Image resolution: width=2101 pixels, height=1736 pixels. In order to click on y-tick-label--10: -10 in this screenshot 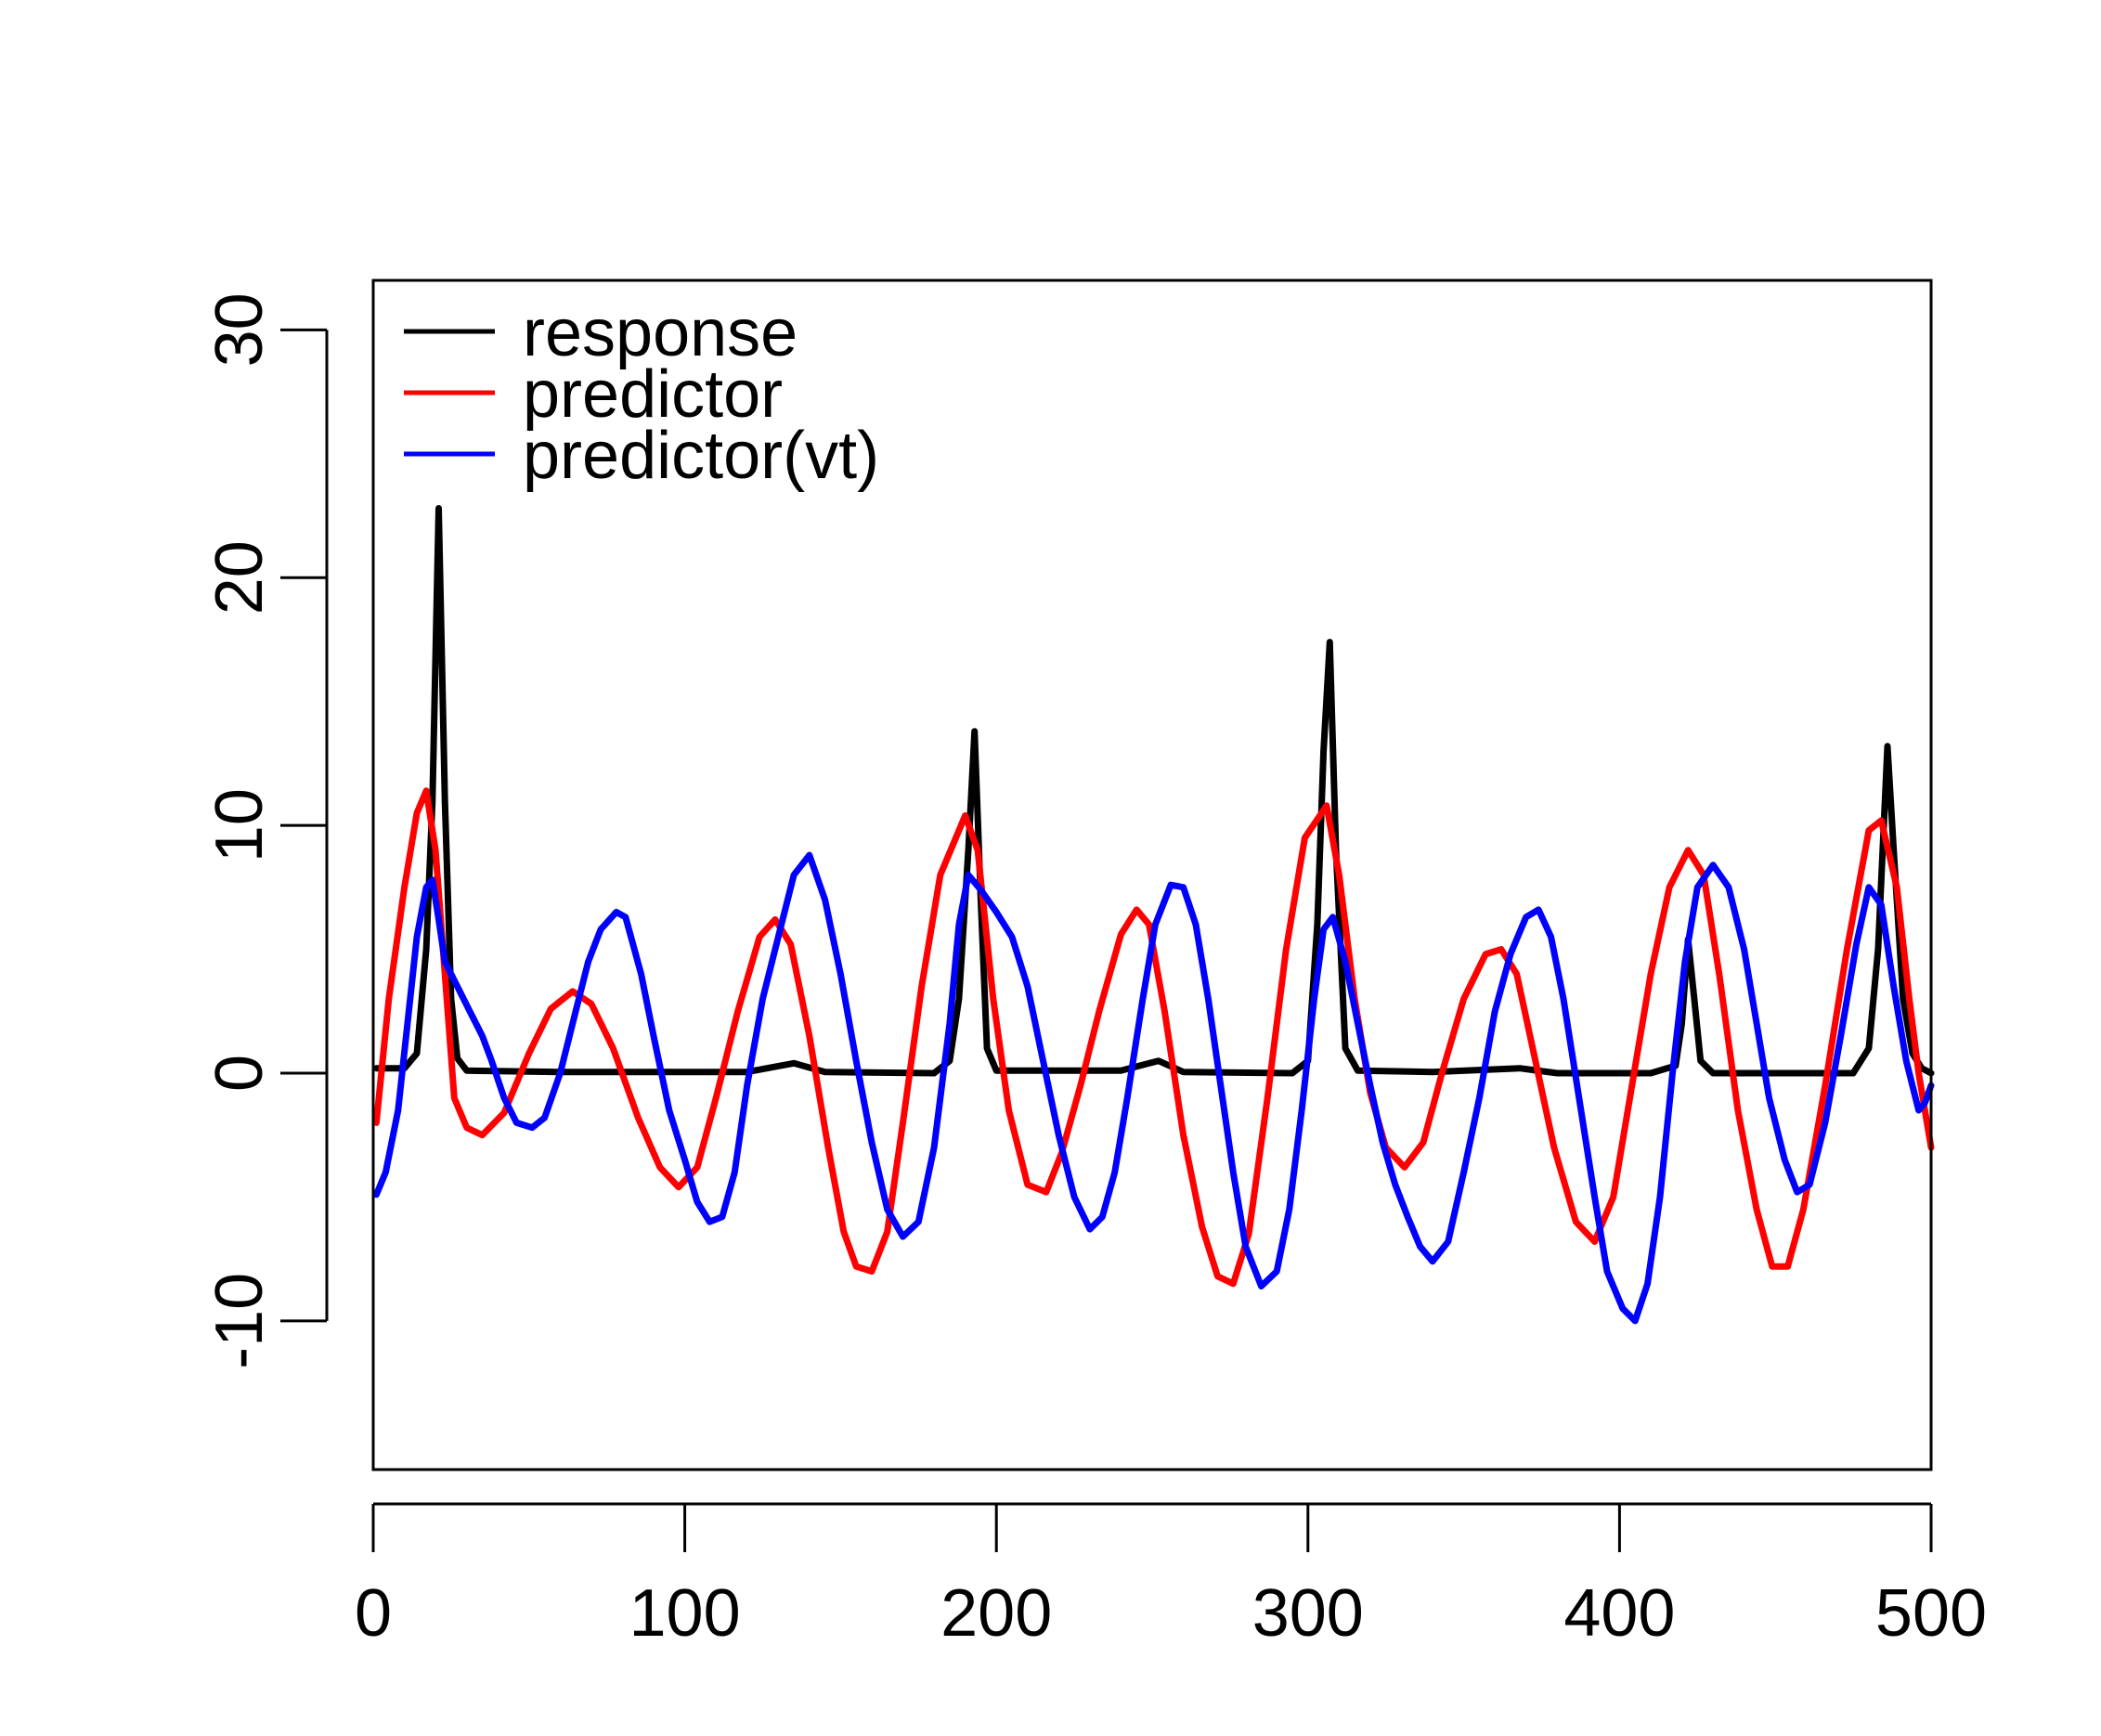, I will do `click(239, 1321)`.